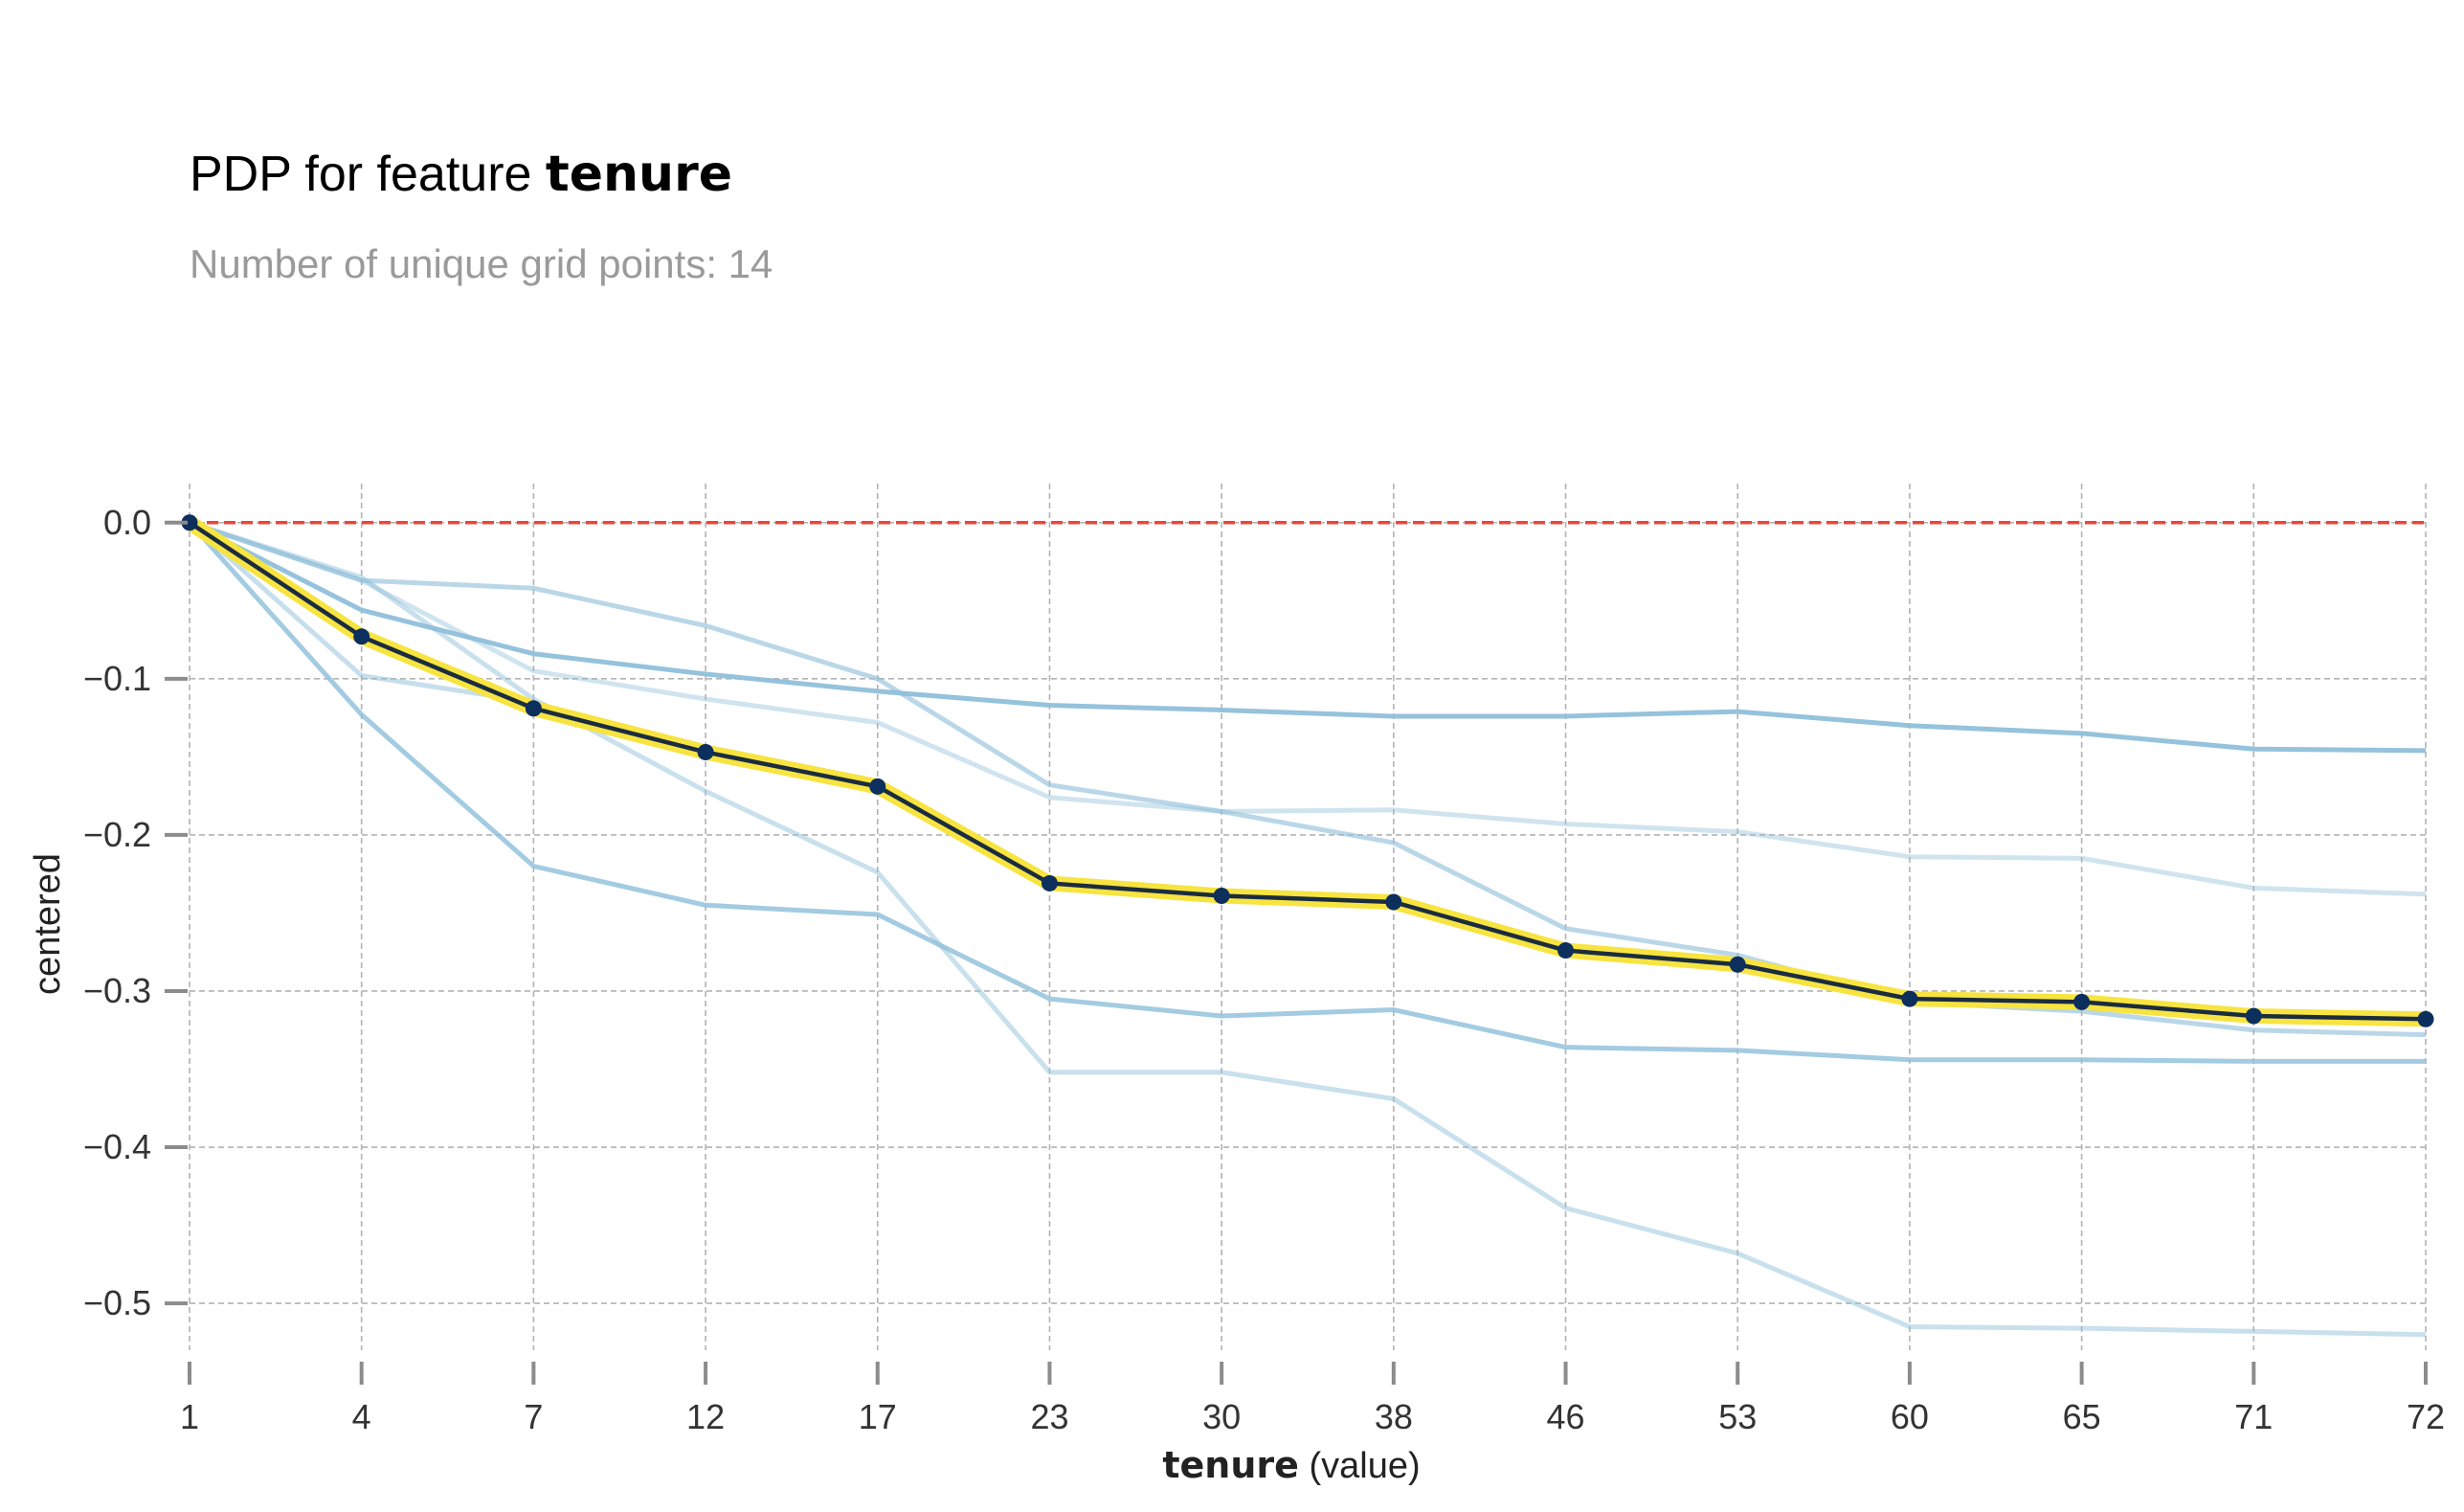  I want to click on title-prefix: PDP for feature, so click(368, 174).